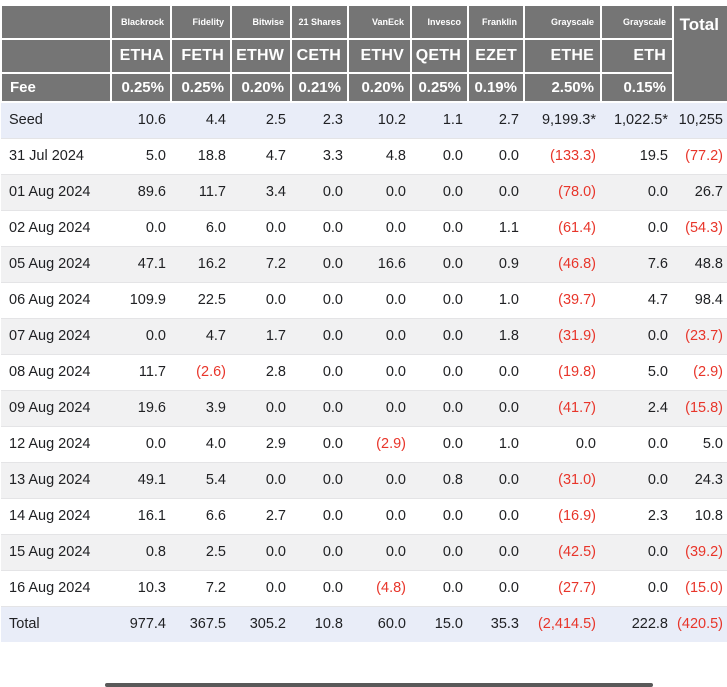 The width and height of the screenshot is (727, 687). What do you see at coordinates (496, 335) in the screenshot?
I see `value-cell: 1.8` at bounding box center [496, 335].